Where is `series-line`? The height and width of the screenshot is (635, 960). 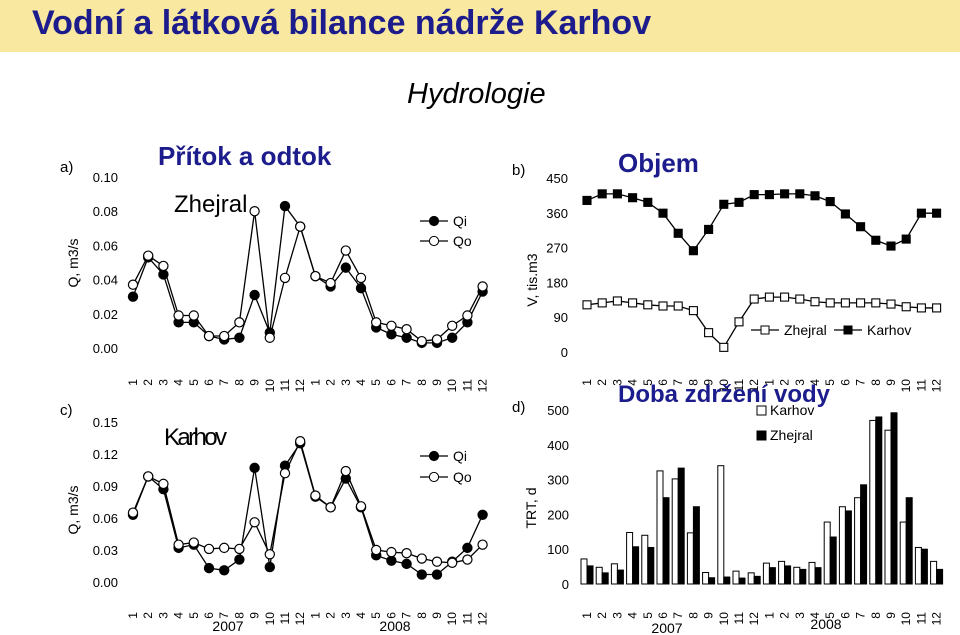 series-line is located at coordinates (308, 274).